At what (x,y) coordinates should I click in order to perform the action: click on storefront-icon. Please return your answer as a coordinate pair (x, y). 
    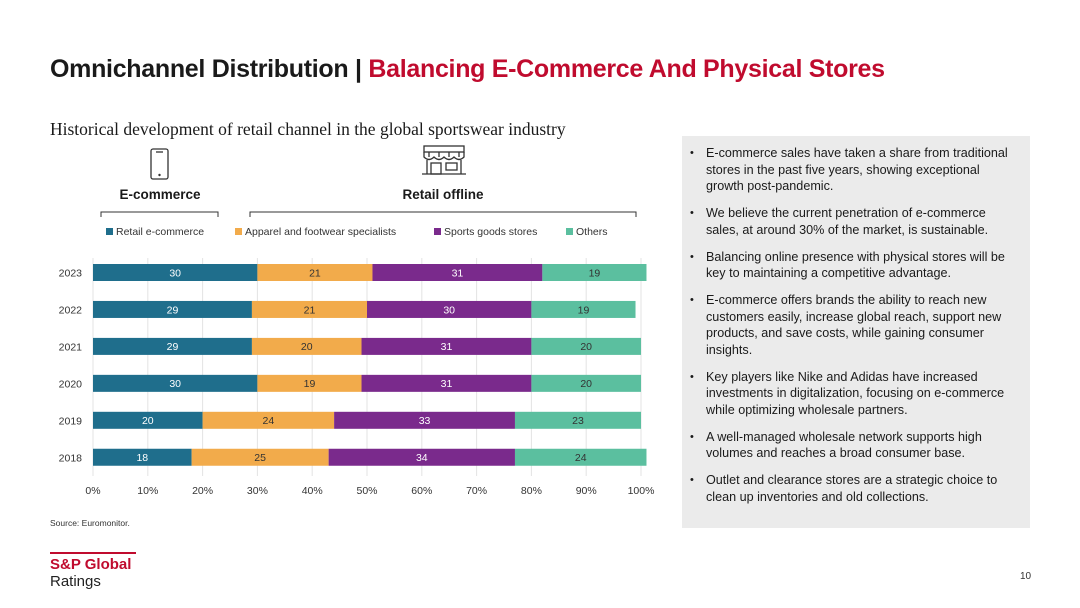
    Looking at the image, I should click on (444, 160).